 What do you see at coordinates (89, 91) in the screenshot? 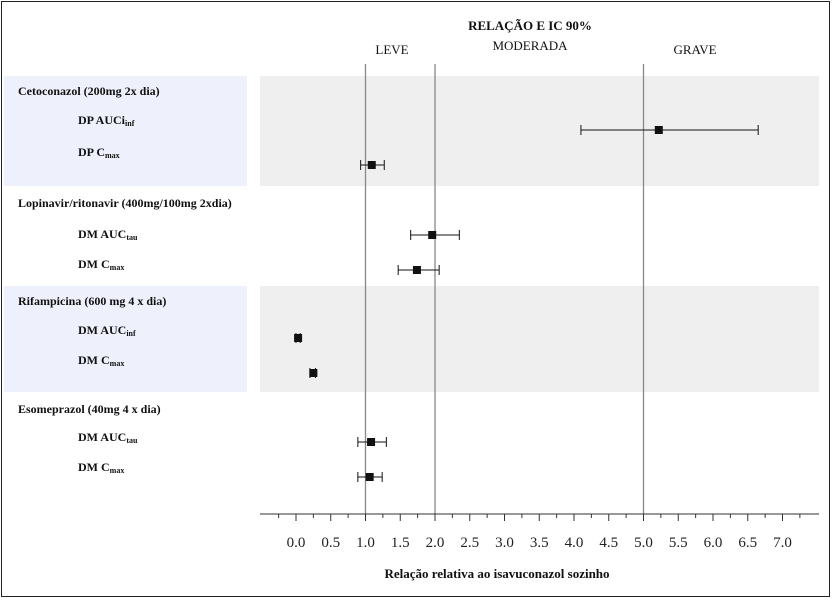
I see `group-label: Cetoconazol (200mg 2x dia)` at bounding box center [89, 91].